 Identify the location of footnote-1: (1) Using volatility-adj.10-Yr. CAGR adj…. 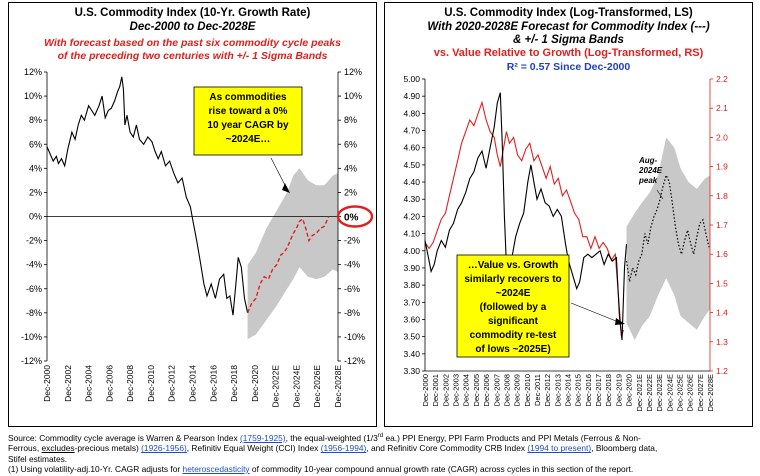
(382, 469).